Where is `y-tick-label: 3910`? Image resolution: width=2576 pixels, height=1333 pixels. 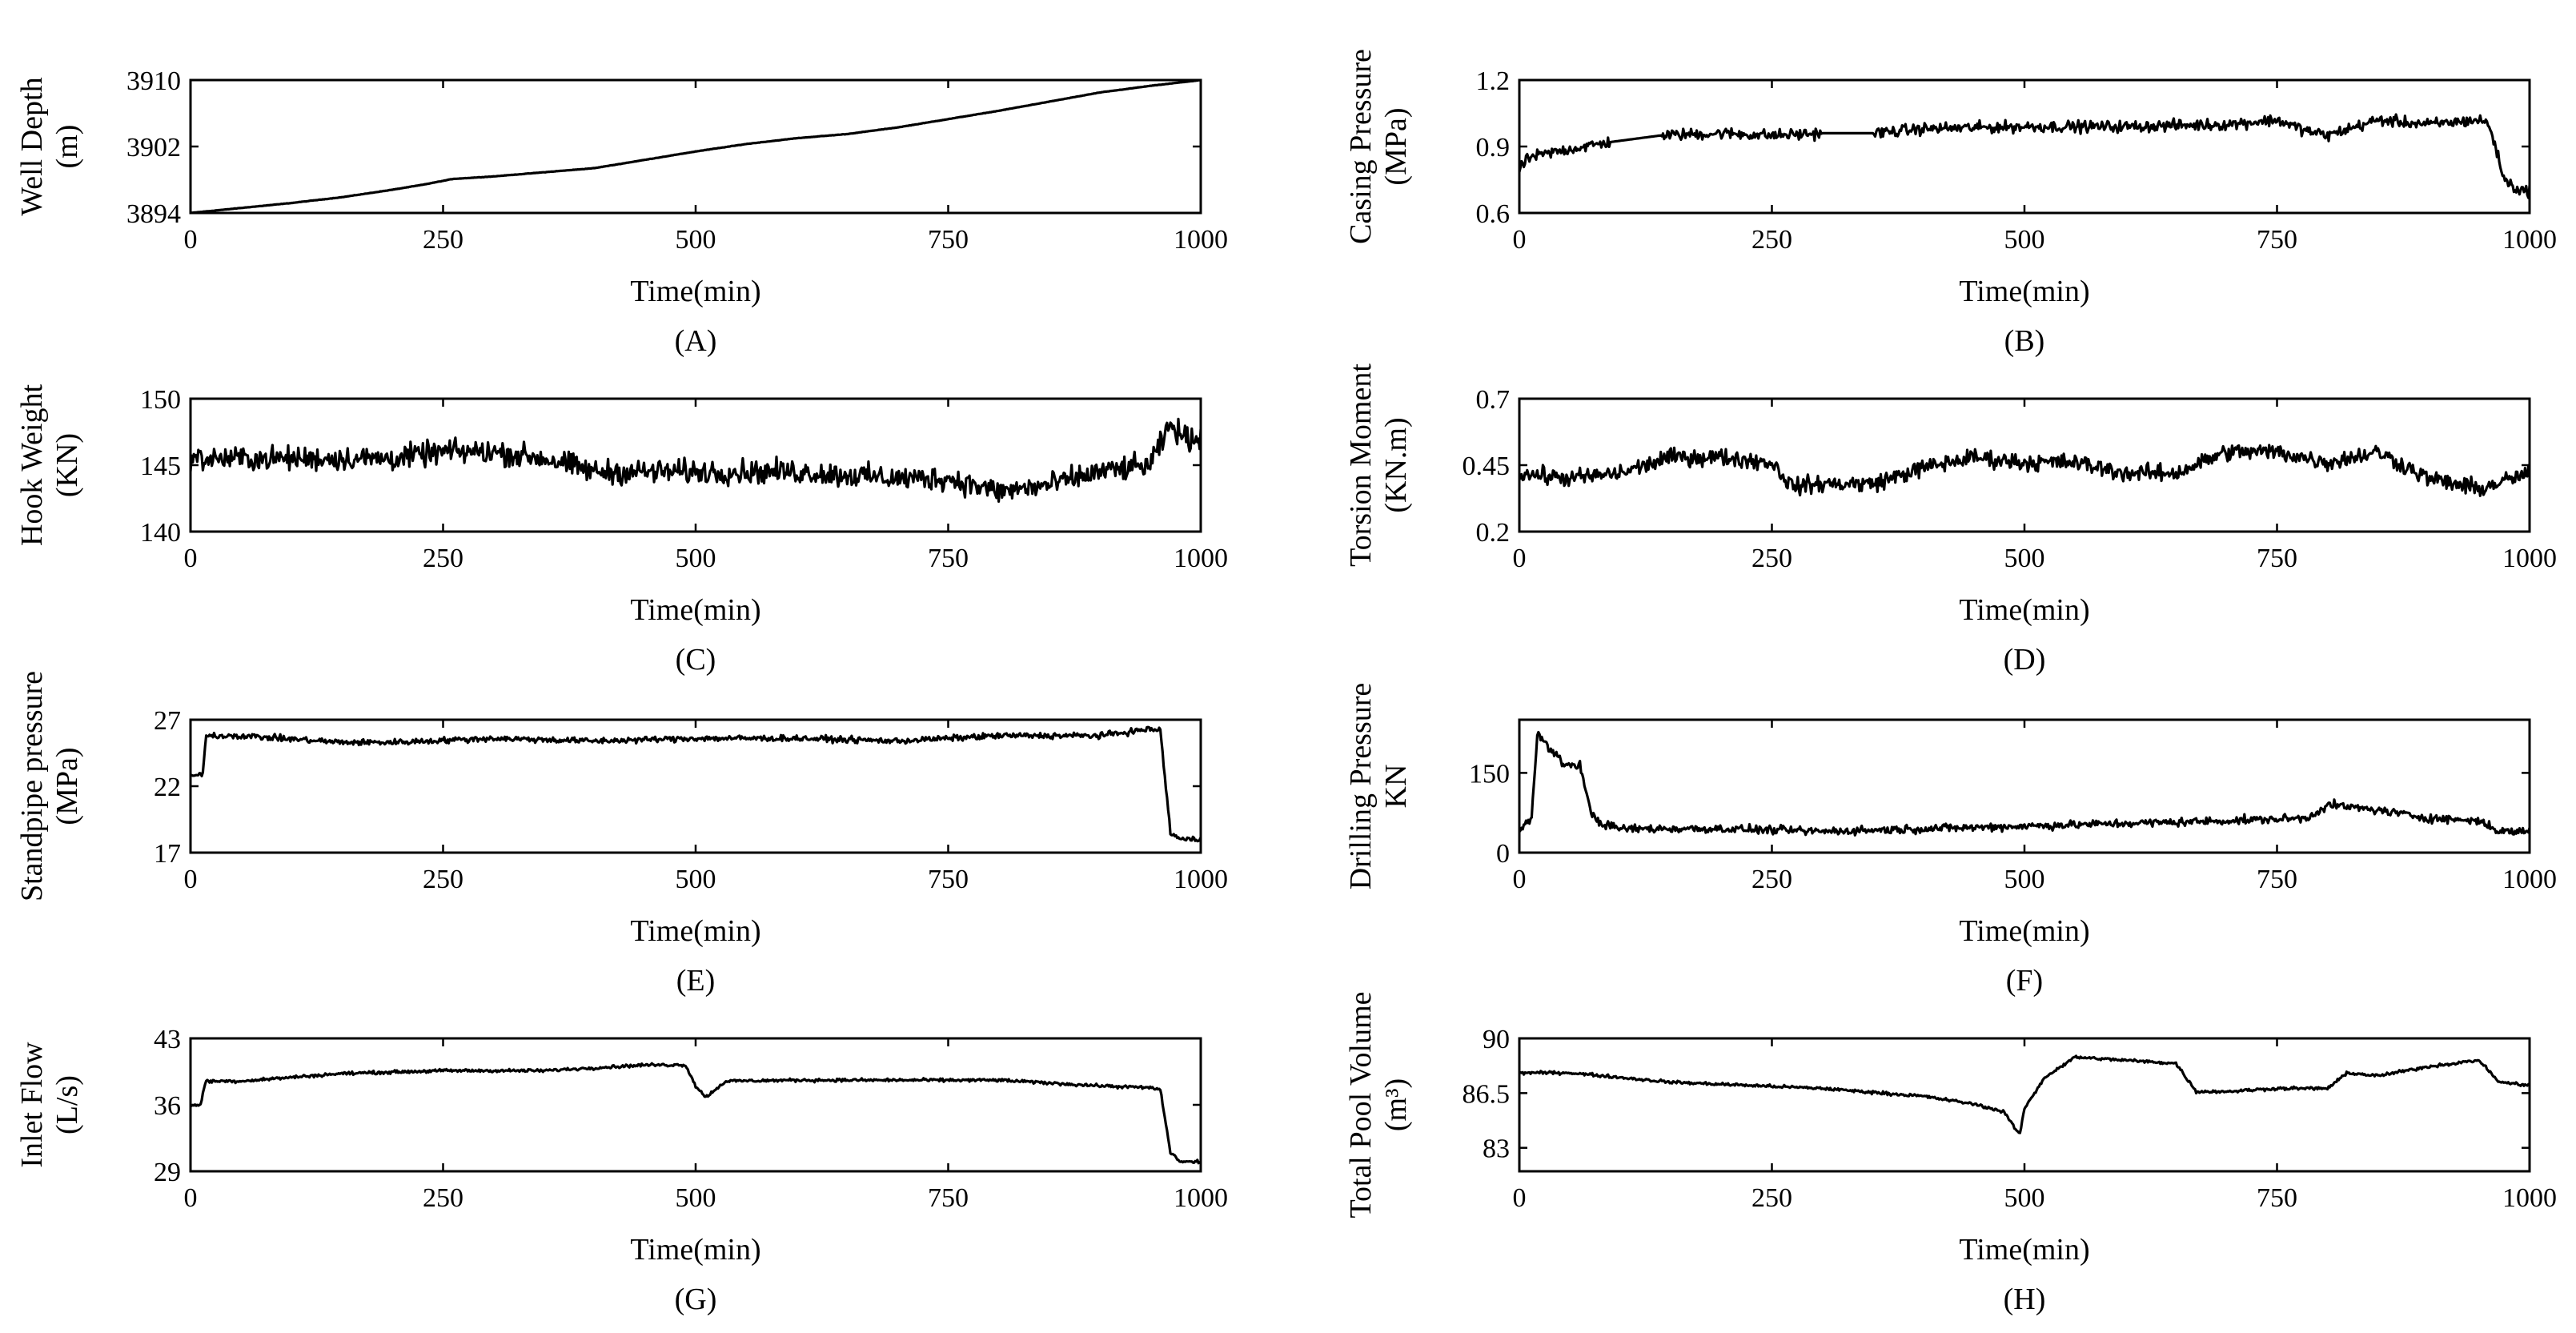
y-tick-label: 3910 is located at coordinates (153, 81).